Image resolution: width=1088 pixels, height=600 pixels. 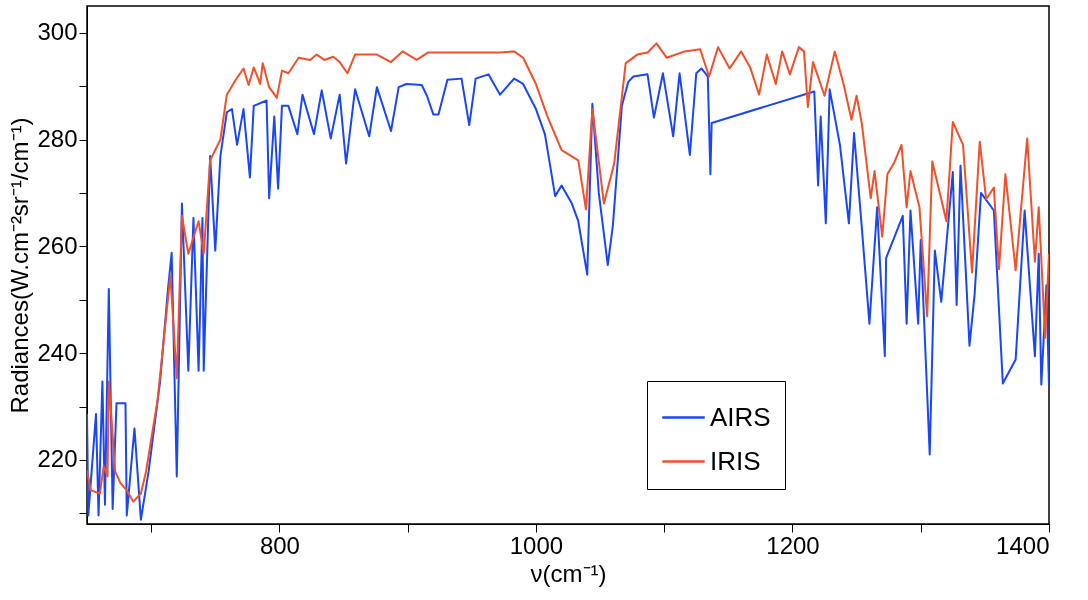 What do you see at coordinates (740, 416) in the screenshot?
I see `legend-label: AIRS` at bounding box center [740, 416].